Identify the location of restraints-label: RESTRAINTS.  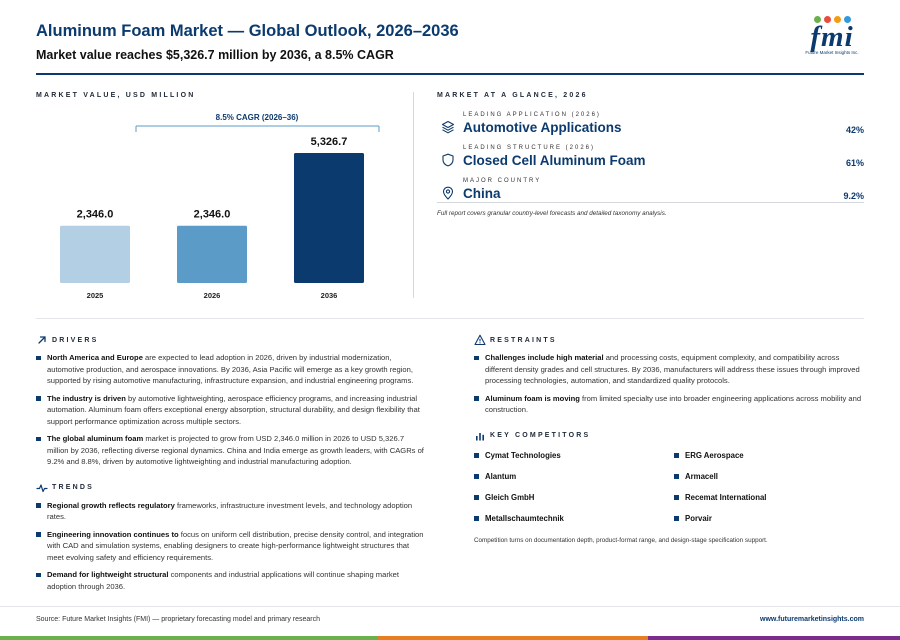
(523, 340).